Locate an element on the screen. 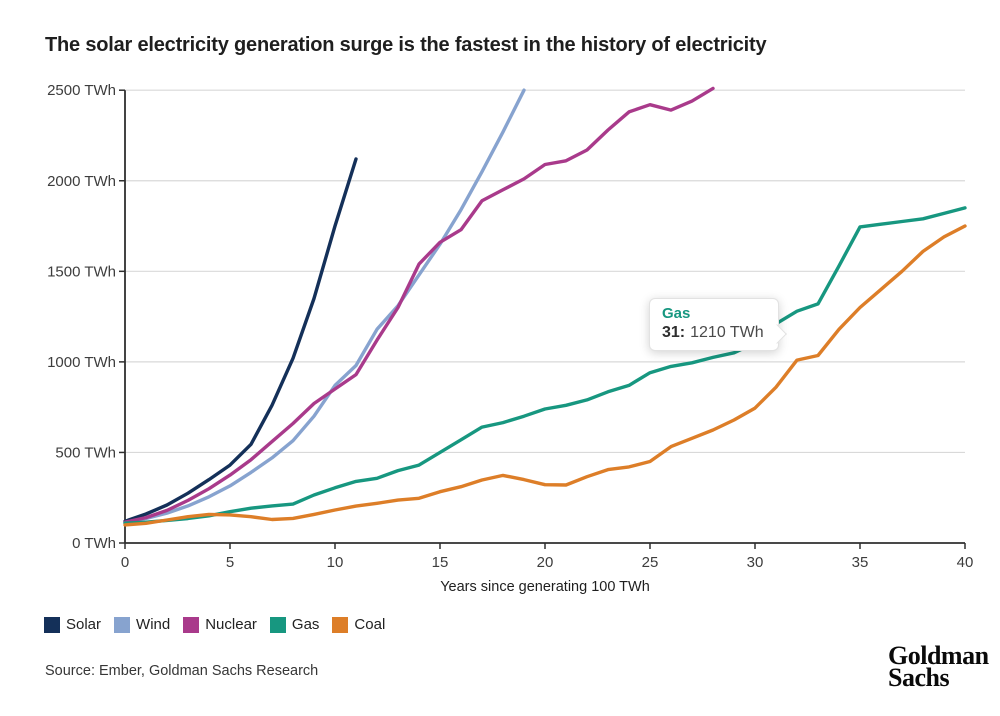  legend: Solar Wind Nuclear Gas Coal is located at coordinates (214, 624).